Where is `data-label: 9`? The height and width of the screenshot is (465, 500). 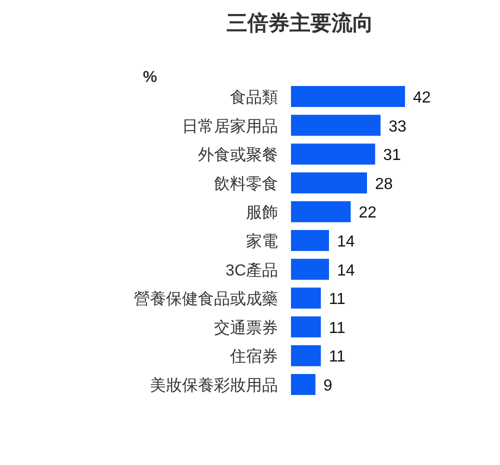
data-label: 9 is located at coordinates (327, 386).